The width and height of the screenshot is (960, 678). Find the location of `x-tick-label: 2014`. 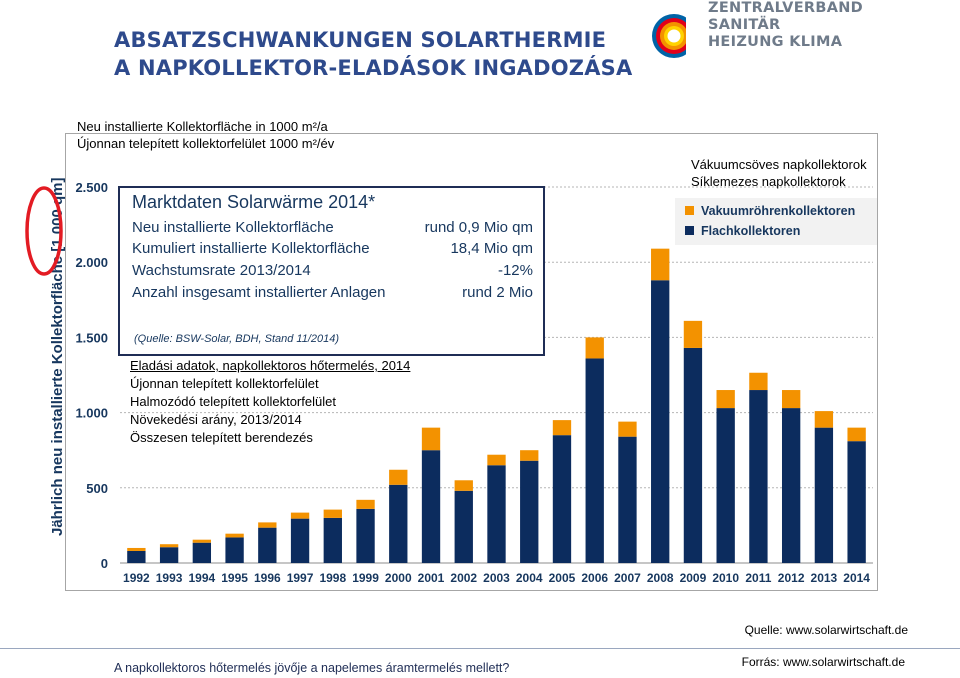

x-tick-label: 2014 is located at coordinates (856, 578).